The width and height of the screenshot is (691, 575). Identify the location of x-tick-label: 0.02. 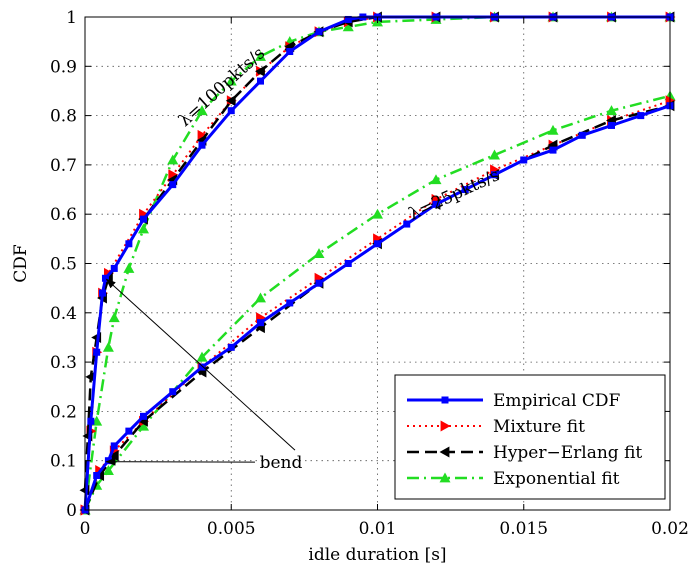
(670, 529).